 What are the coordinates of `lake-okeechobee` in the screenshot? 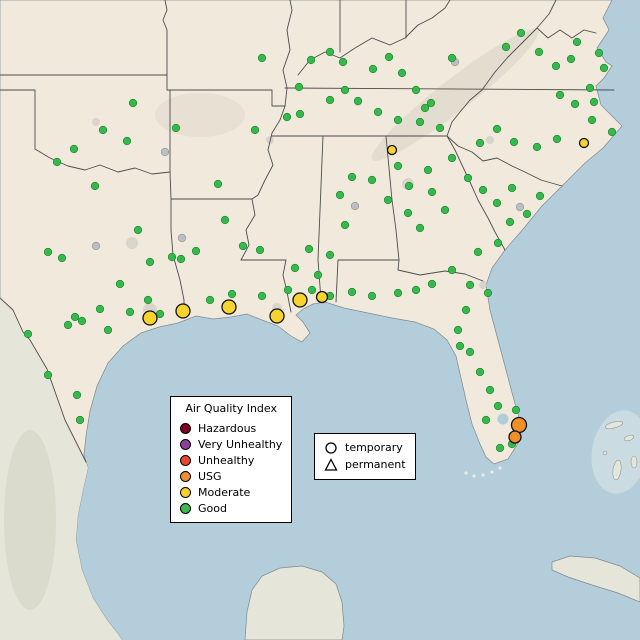 It's located at (503, 419).